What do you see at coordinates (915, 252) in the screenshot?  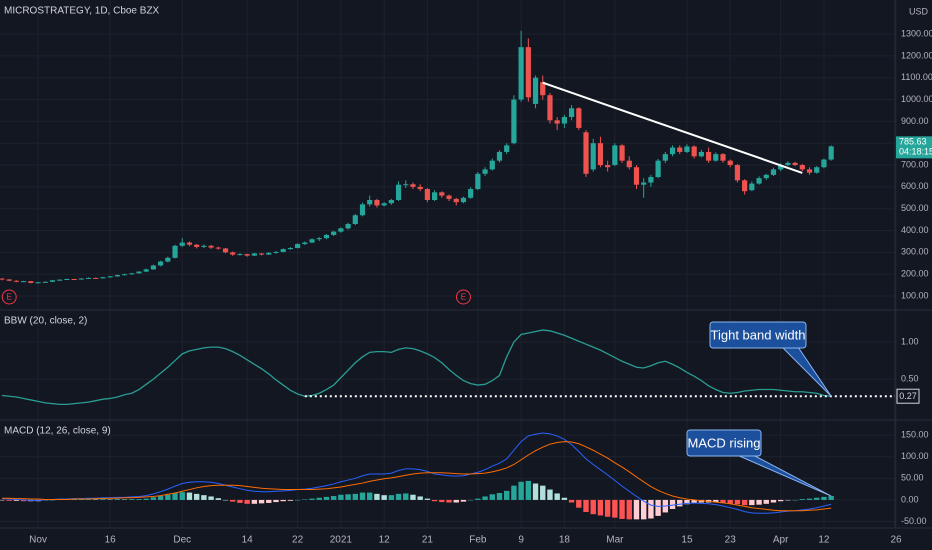 I see `y-tick-label: 300.00` at bounding box center [915, 252].